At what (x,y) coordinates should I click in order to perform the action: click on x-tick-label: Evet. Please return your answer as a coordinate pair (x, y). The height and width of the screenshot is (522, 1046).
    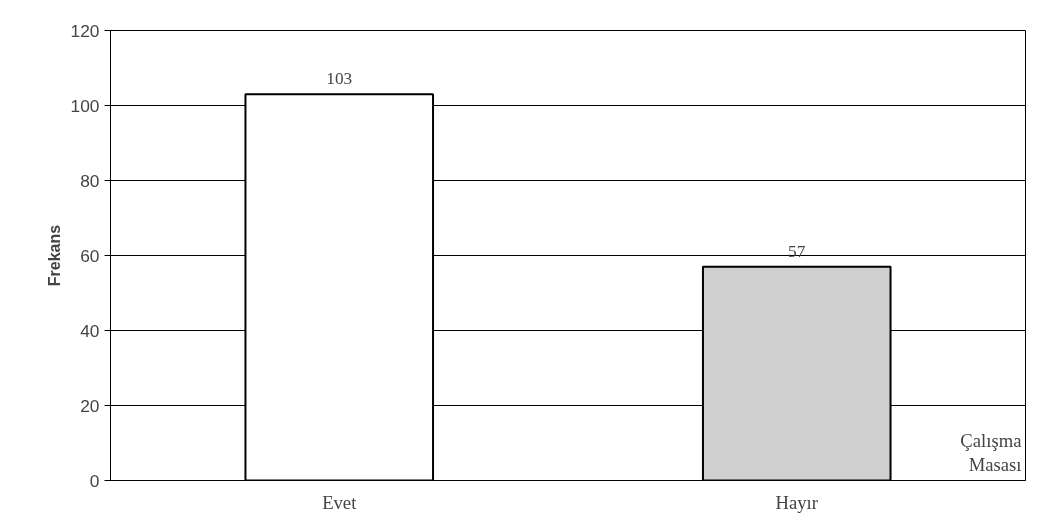
    Looking at the image, I should click on (340, 502).